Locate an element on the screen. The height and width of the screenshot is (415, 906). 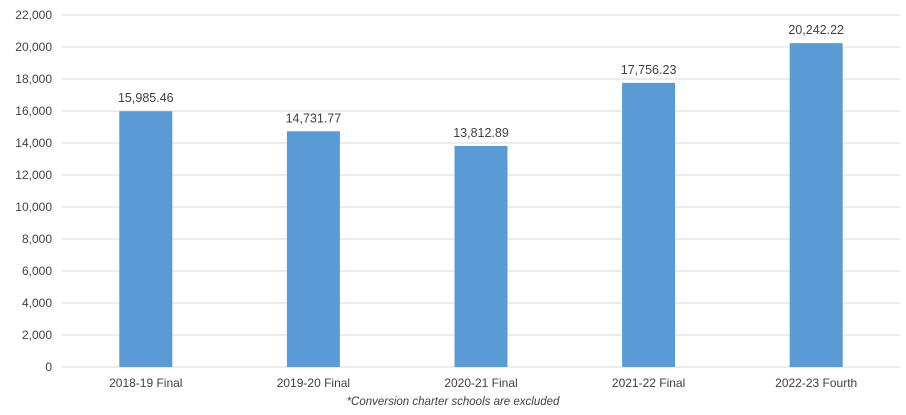
y-tick-label: 20,000 is located at coordinates (33, 47).